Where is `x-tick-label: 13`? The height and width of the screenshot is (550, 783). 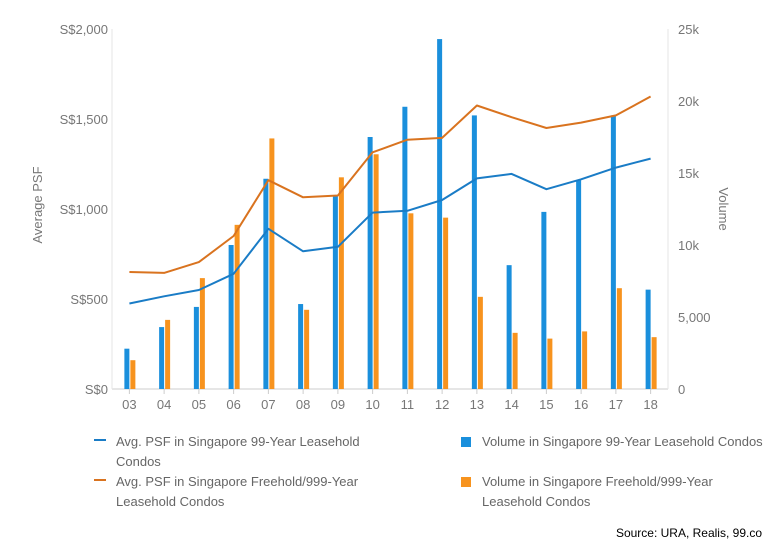 x-tick-label: 13 is located at coordinates (477, 404).